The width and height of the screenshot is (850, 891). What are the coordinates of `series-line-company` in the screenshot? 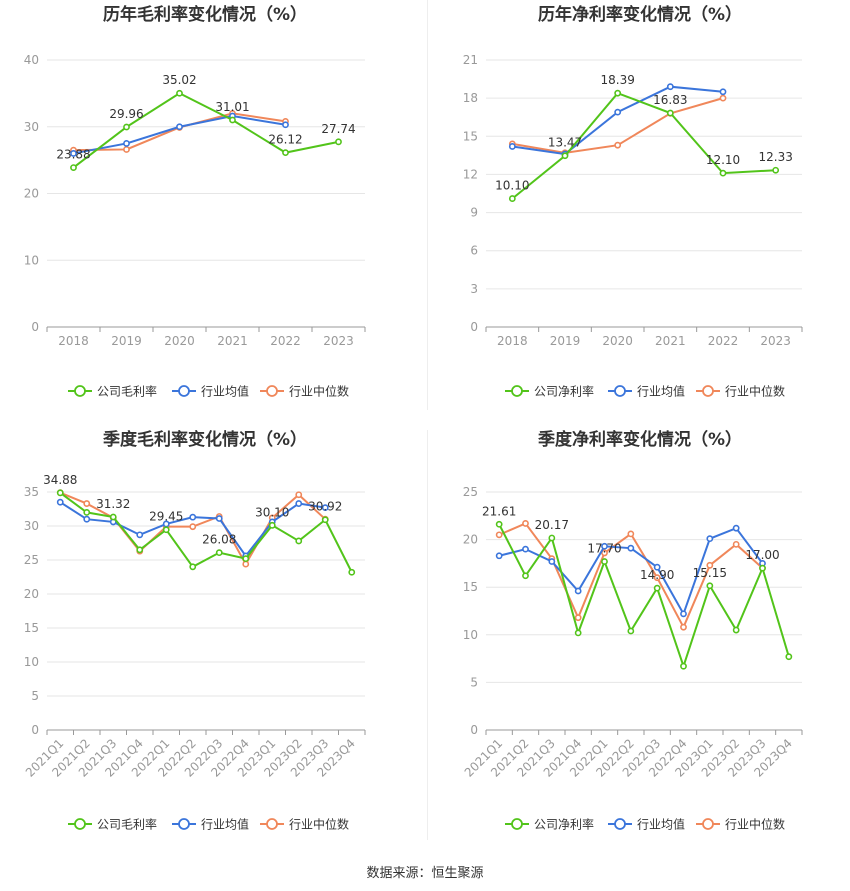 It's located at (205, 130).